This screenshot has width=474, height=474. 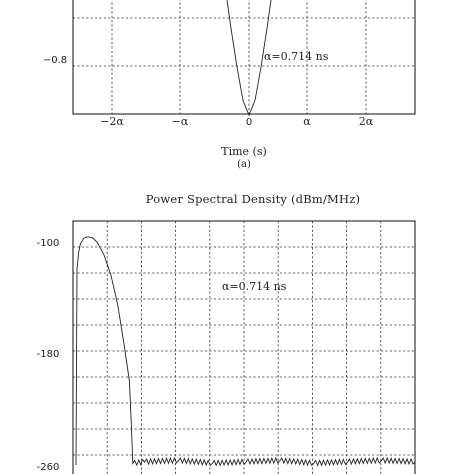 What do you see at coordinates (112, 121) in the screenshot?
I see `chart-a-xtick-label: −2α` at bounding box center [112, 121].